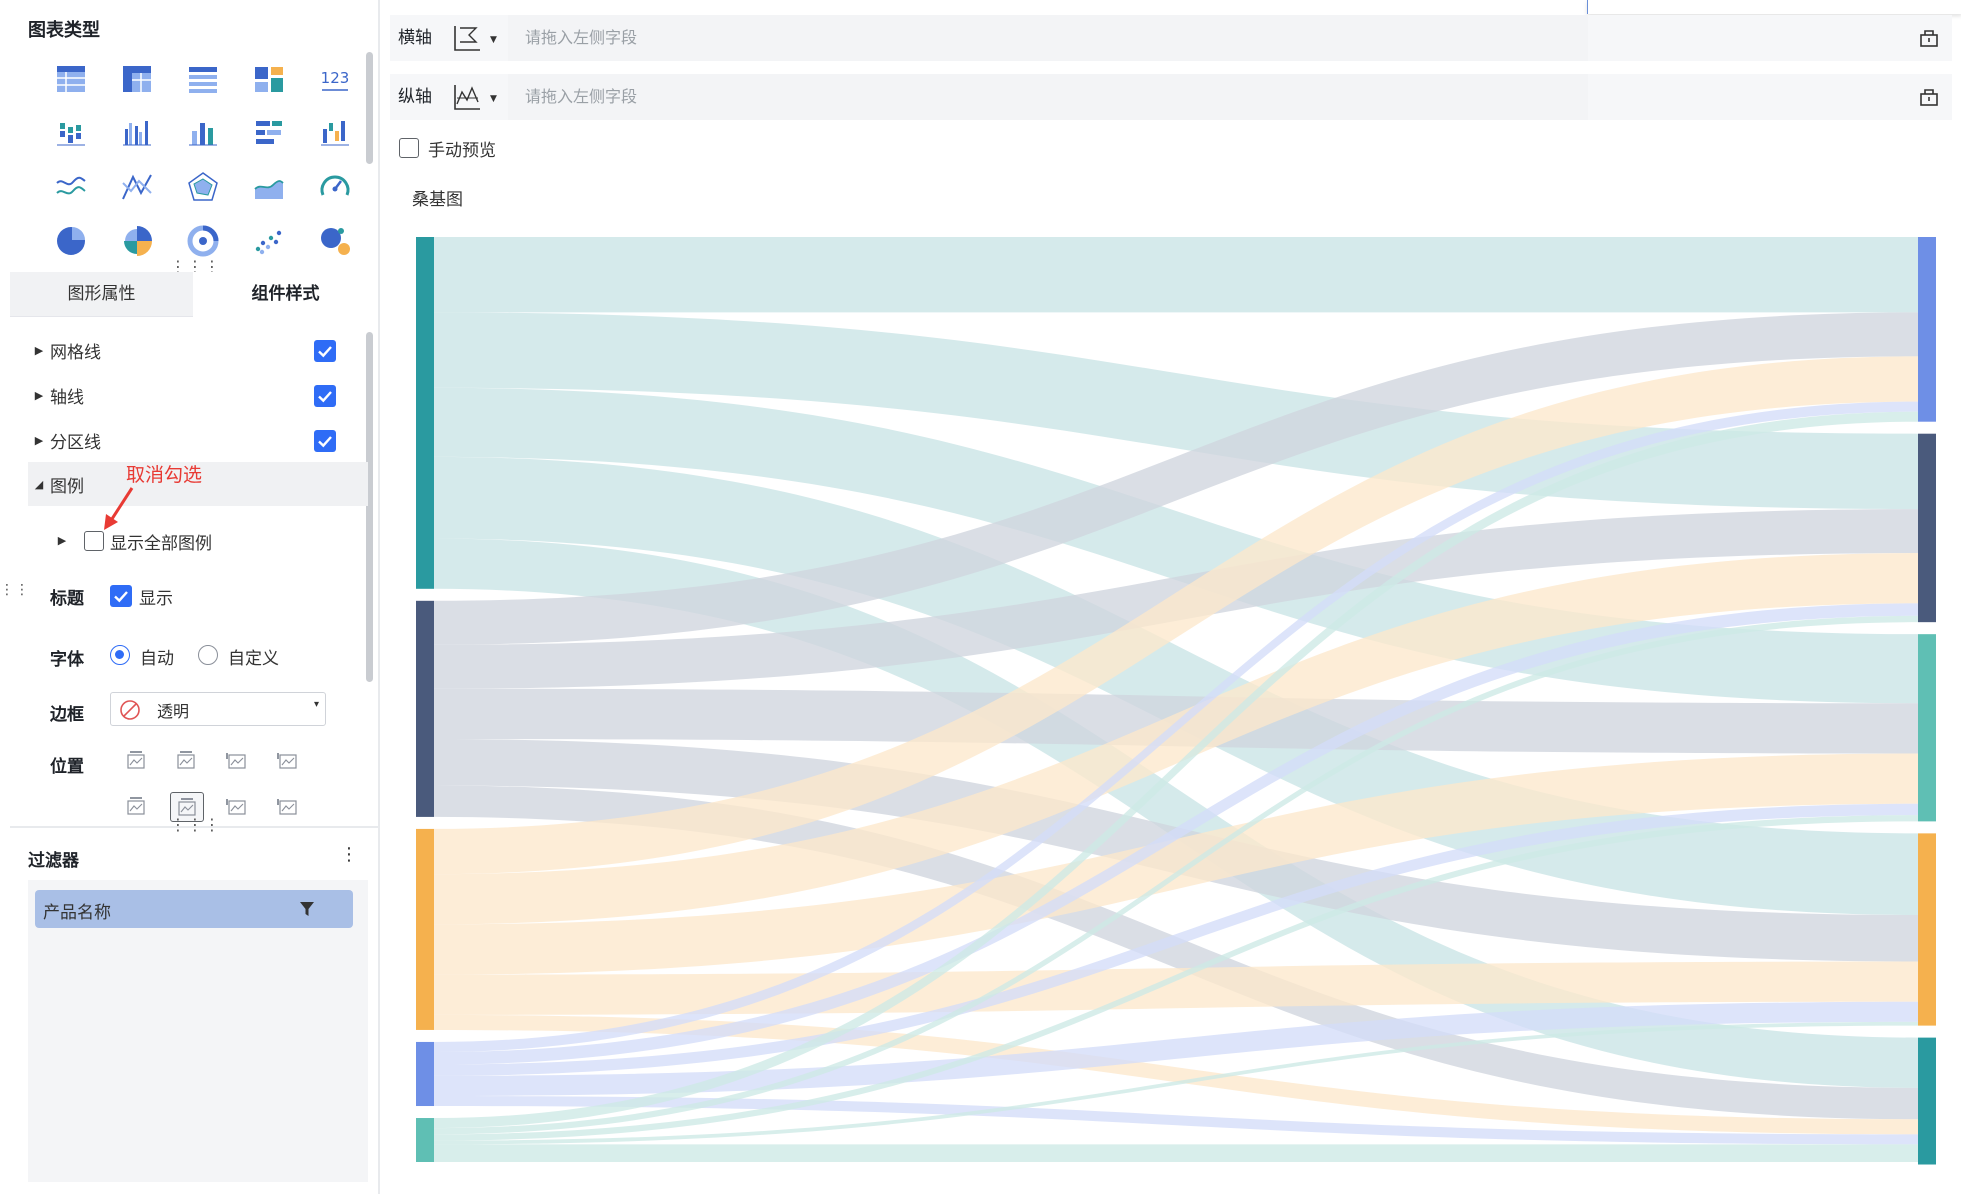 Image resolution: width=1961 pixels, height=1194 pixels. I want to click on grouped-column-icon, so click(137, 133).